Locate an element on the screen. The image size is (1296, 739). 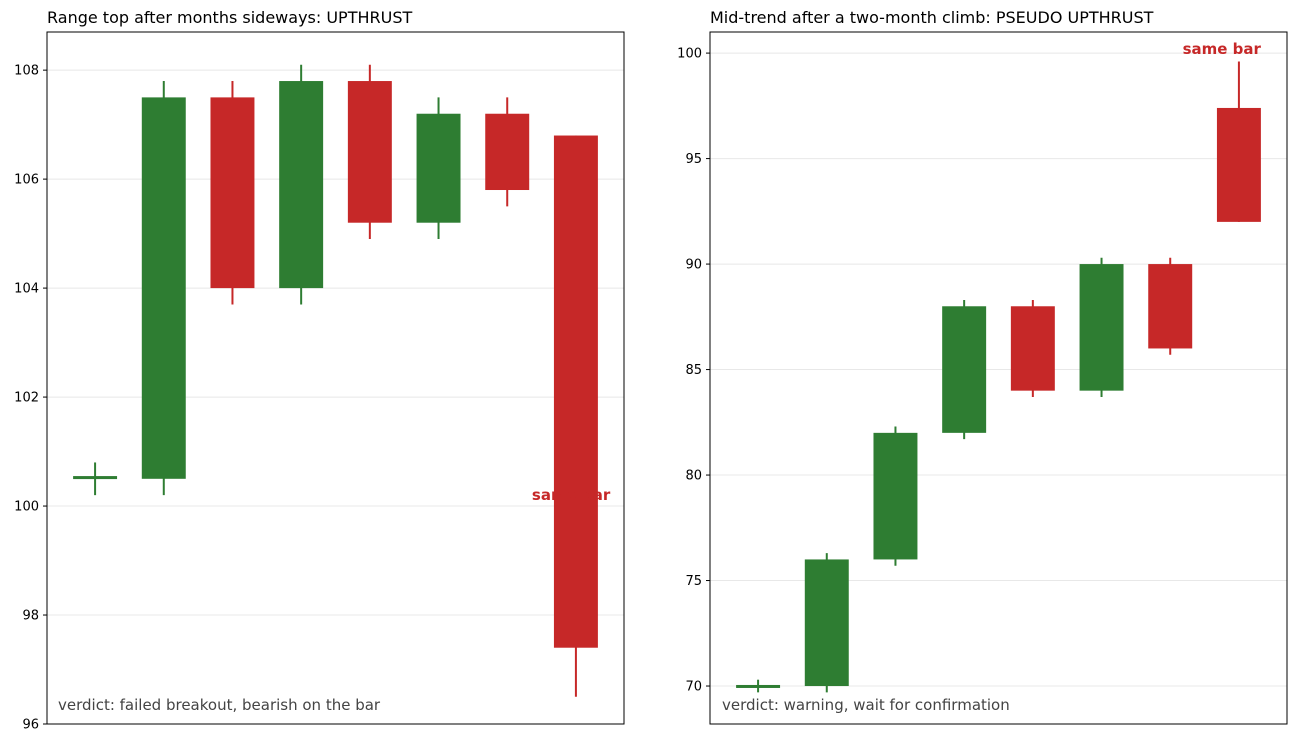
y-tick-label: 75 is located at coordinates (693, 581).